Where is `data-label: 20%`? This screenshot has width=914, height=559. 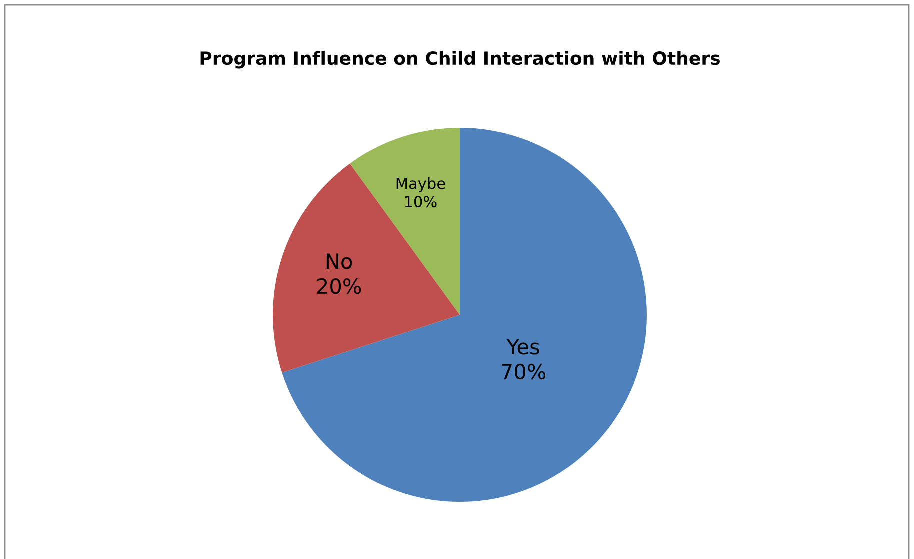
data-label: 20% is located at coordinates (339, 286).